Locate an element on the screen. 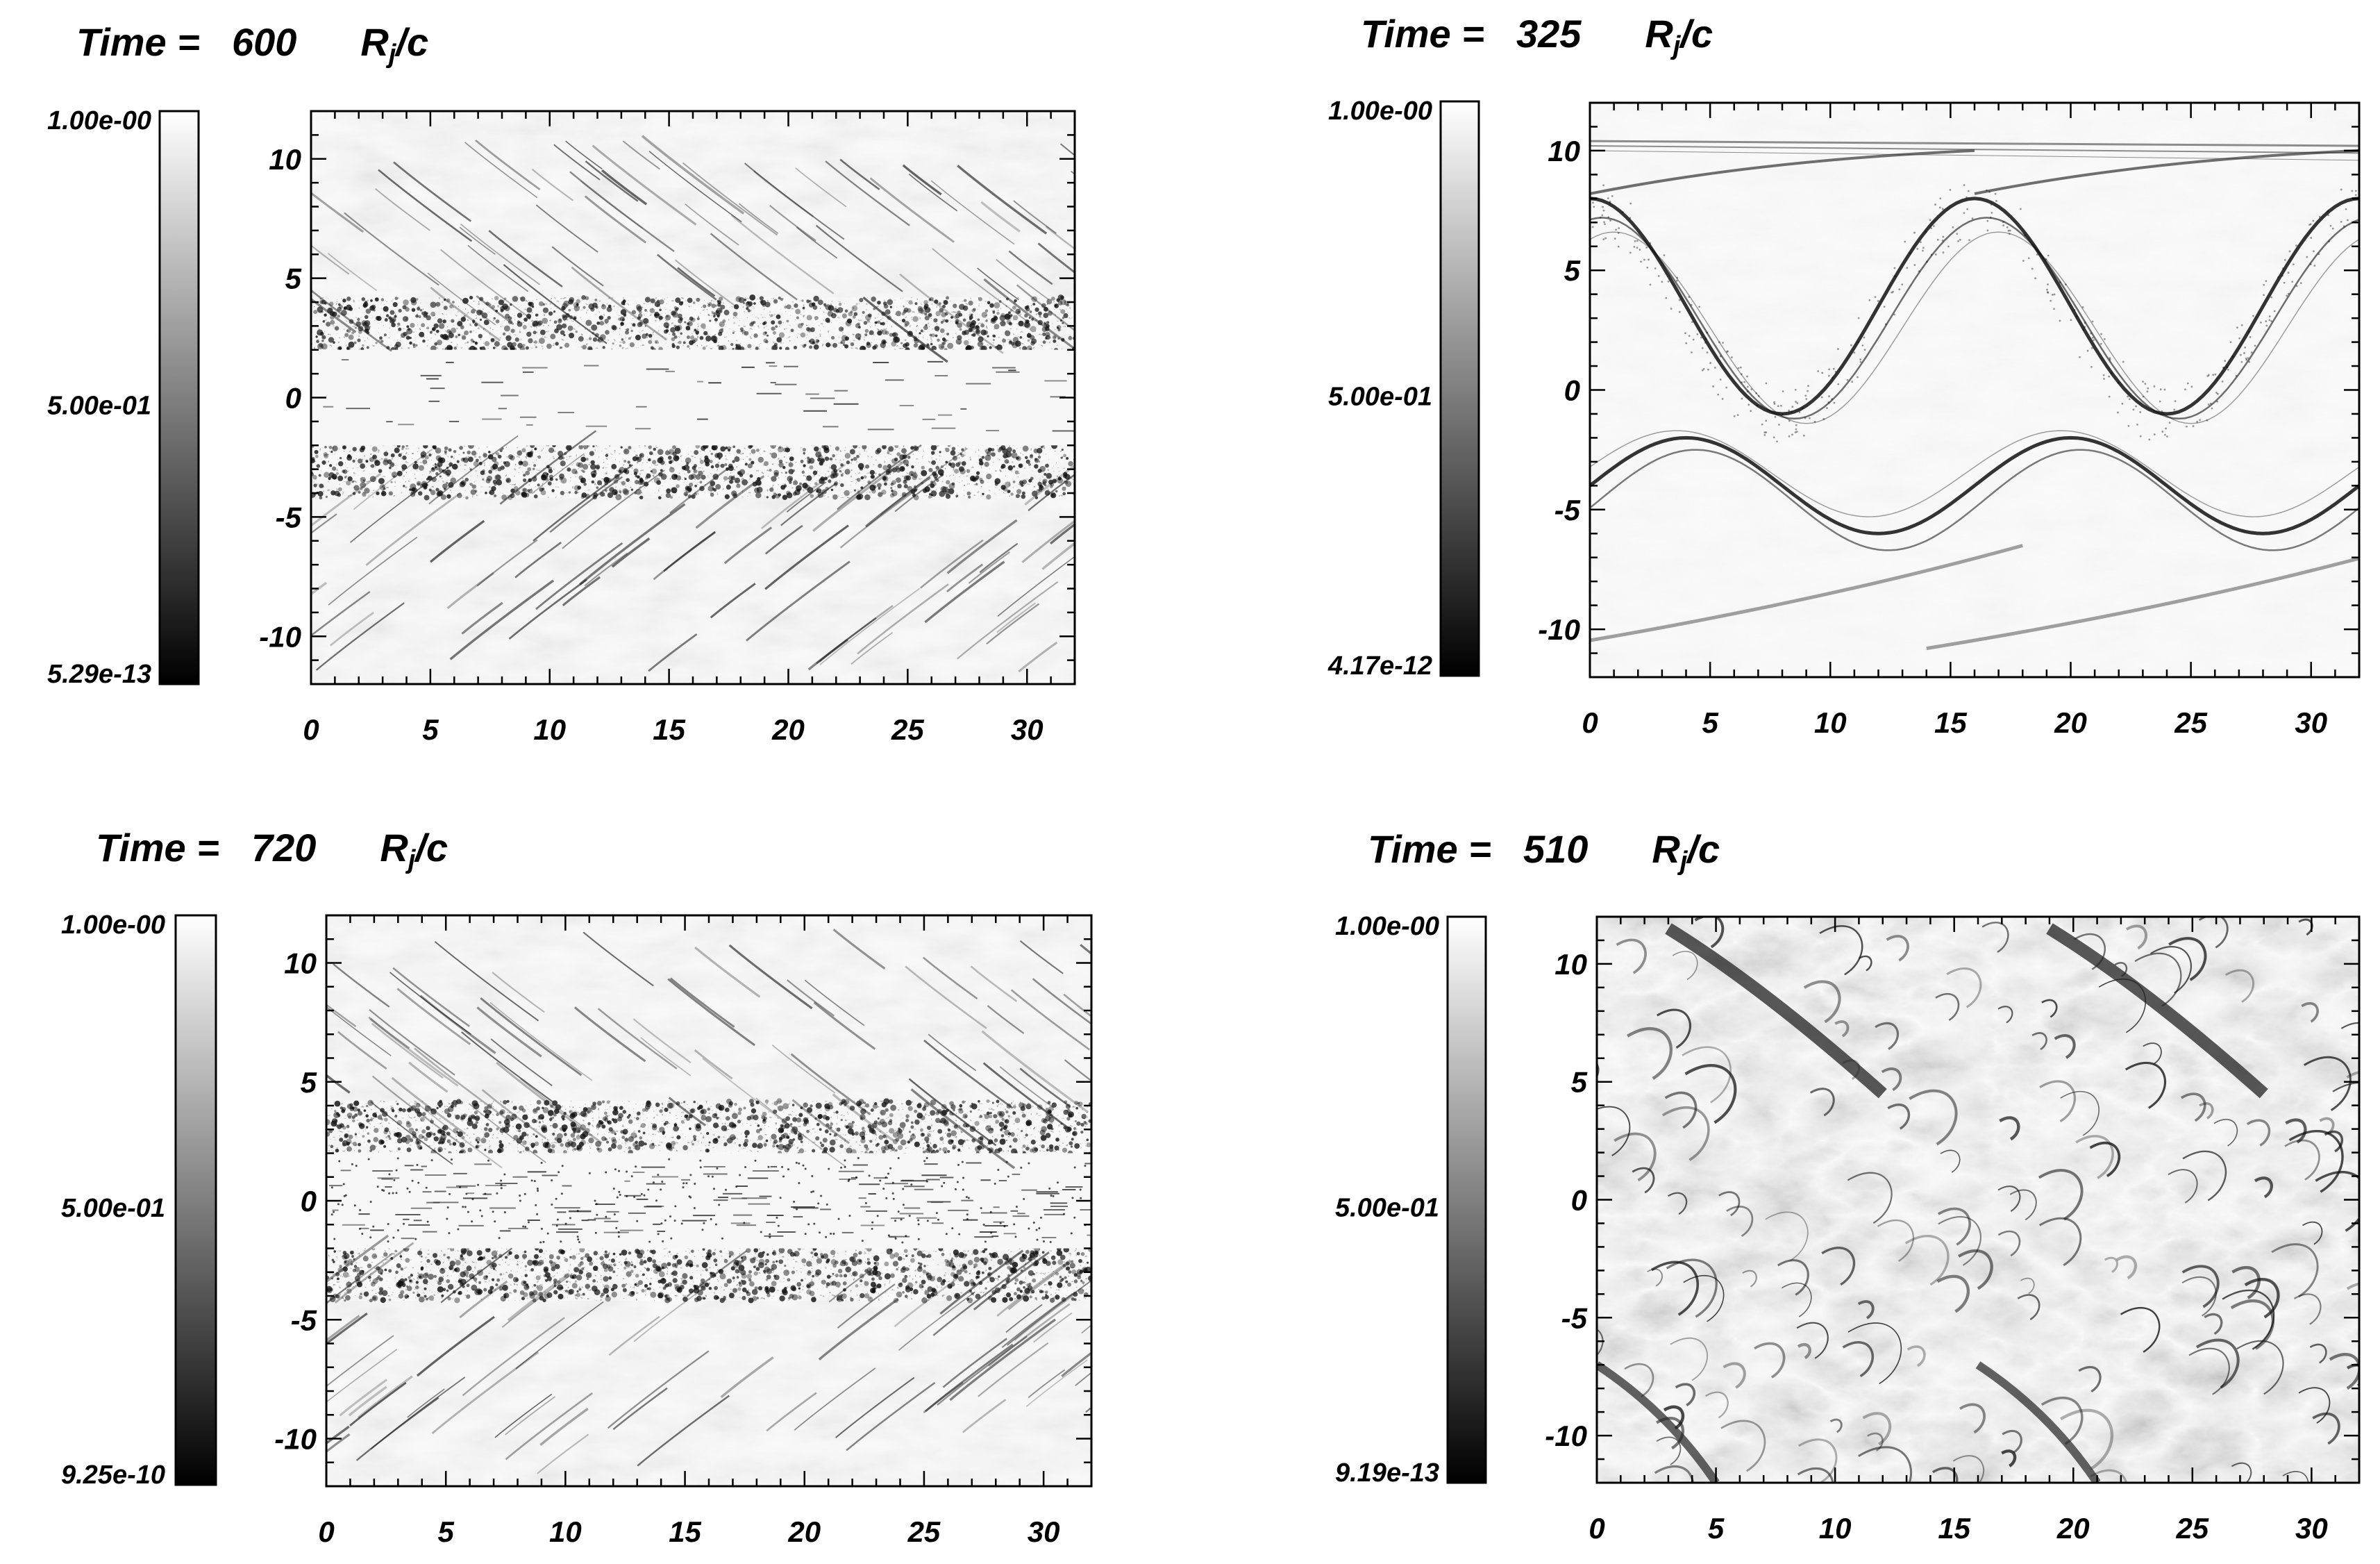 Image resolution: width=2380 pixels, height=1564 pixels. colorbar: 1.00e-00 5.00e-01 9.19e-13 is located at coordinates (1411, 1200).